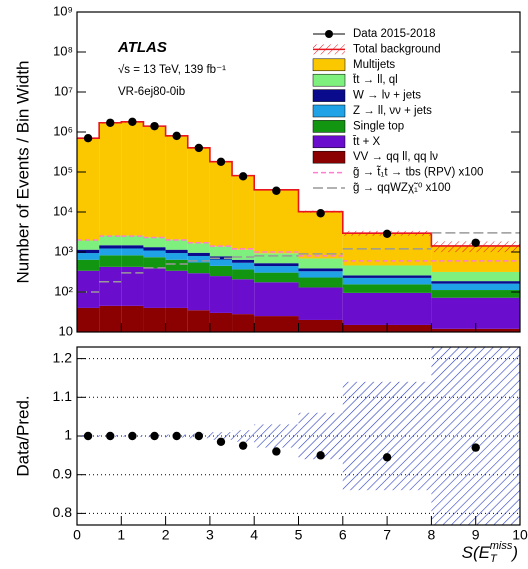 The height and width of the screenshot is (569, 528). I want to click on energy-label: √s = 13 TeV, 139 fb⁻¹, so click(172, 69).